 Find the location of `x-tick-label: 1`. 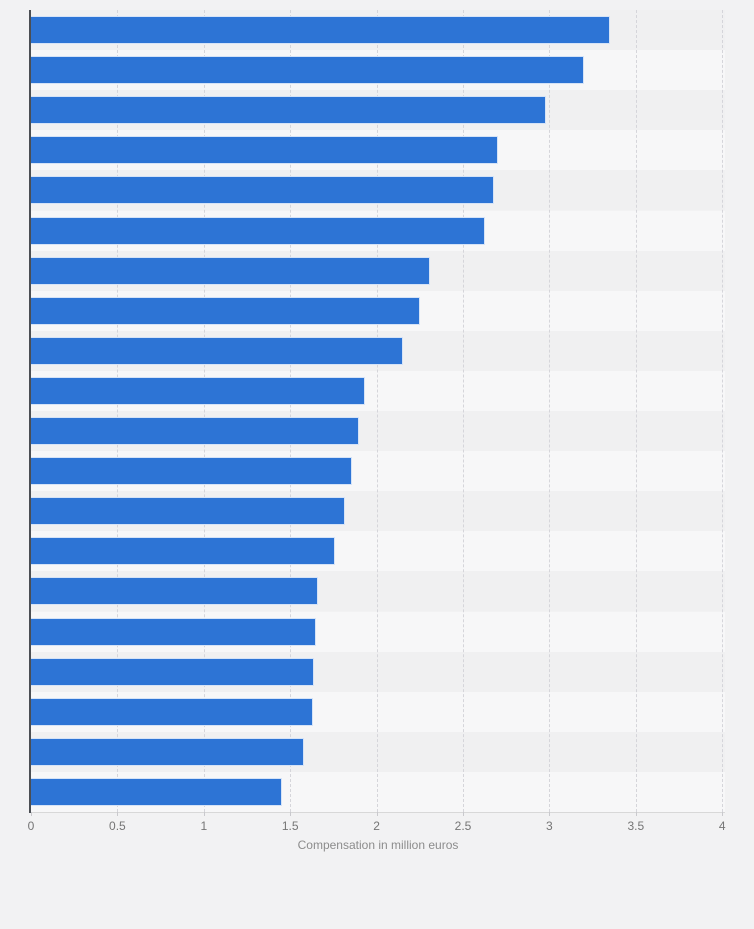

x-tick-label: 1 is located at coordinates (204, 826).